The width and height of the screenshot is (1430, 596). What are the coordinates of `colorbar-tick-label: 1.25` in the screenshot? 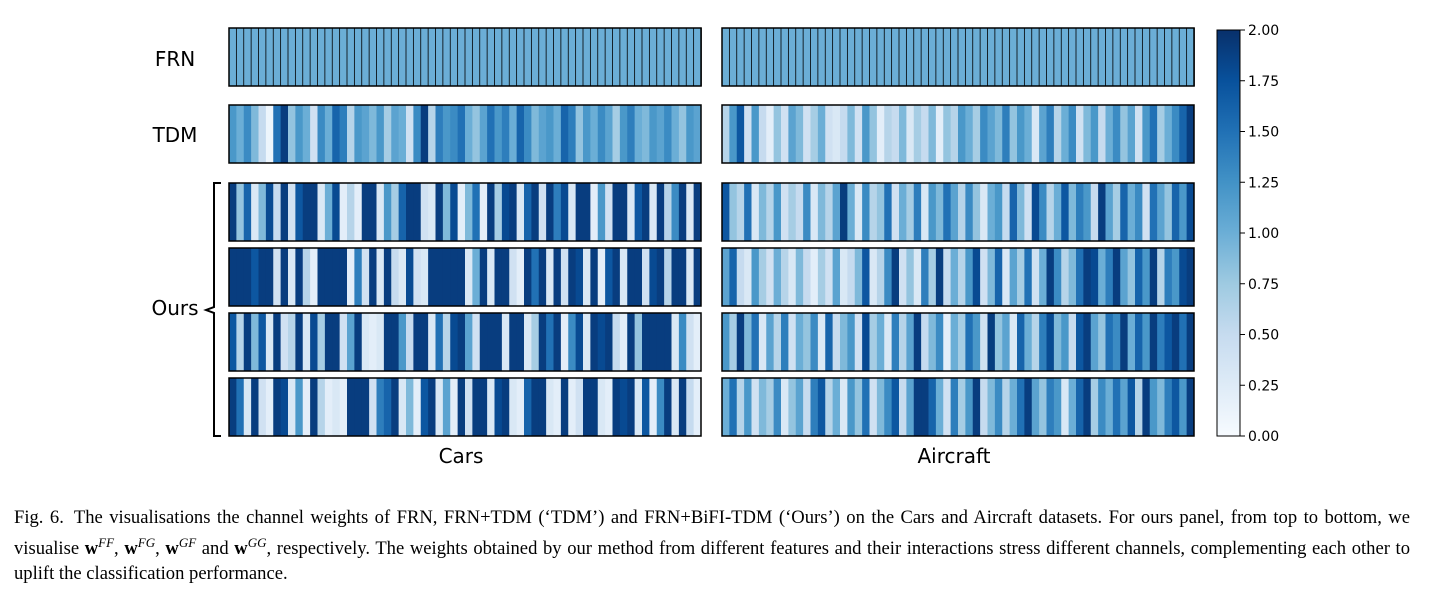 It's located at (1263, 183).